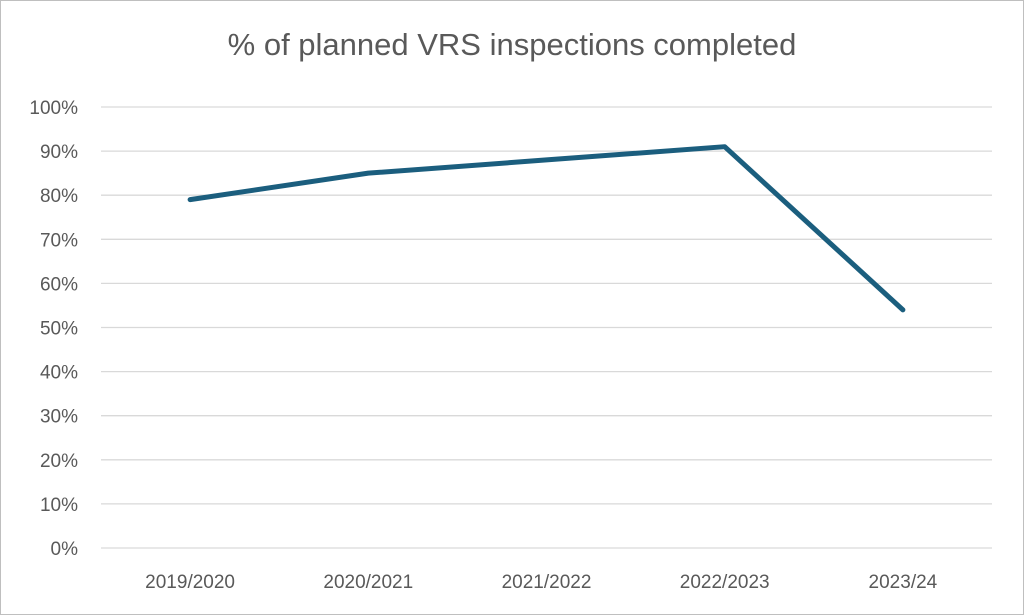 The image size is (1024, 615). I want to click on x-tick-label: 2020/2021, so click(368, 582).